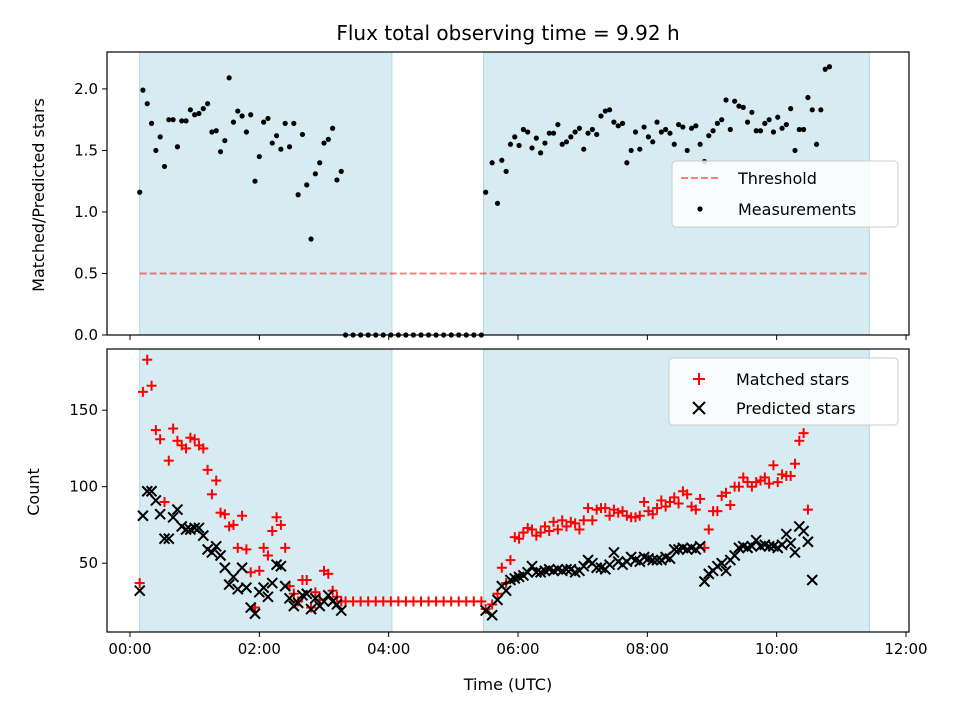 The width and height of the screenshot is (960, 720). I want to click on ratio-legend: Threshold Measurements, so click(785, 194).